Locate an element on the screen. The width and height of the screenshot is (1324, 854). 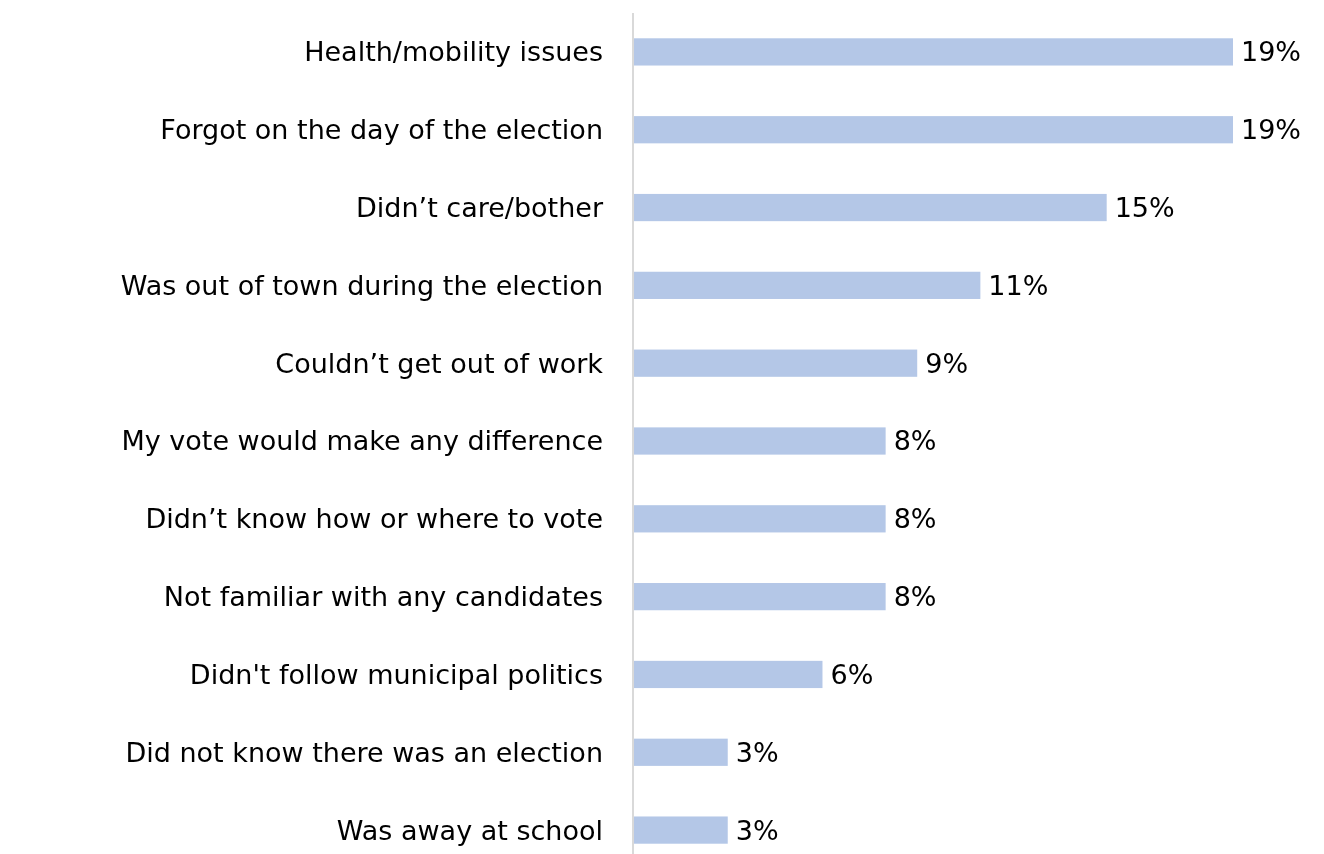
y-tick-label: Didn’t care/bother is located at coordinates (480, 207).